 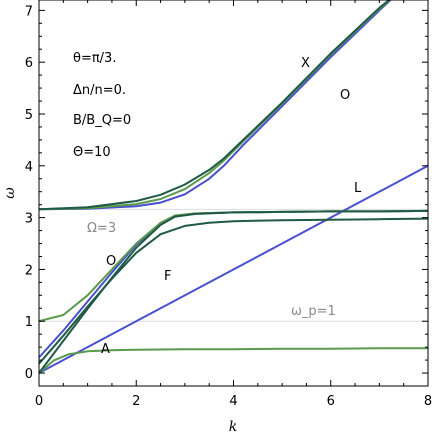 What do you see at coordinates (358, 188) in the screenshot?
I see `mode-label-l: L` at bounding box center [358, 188].